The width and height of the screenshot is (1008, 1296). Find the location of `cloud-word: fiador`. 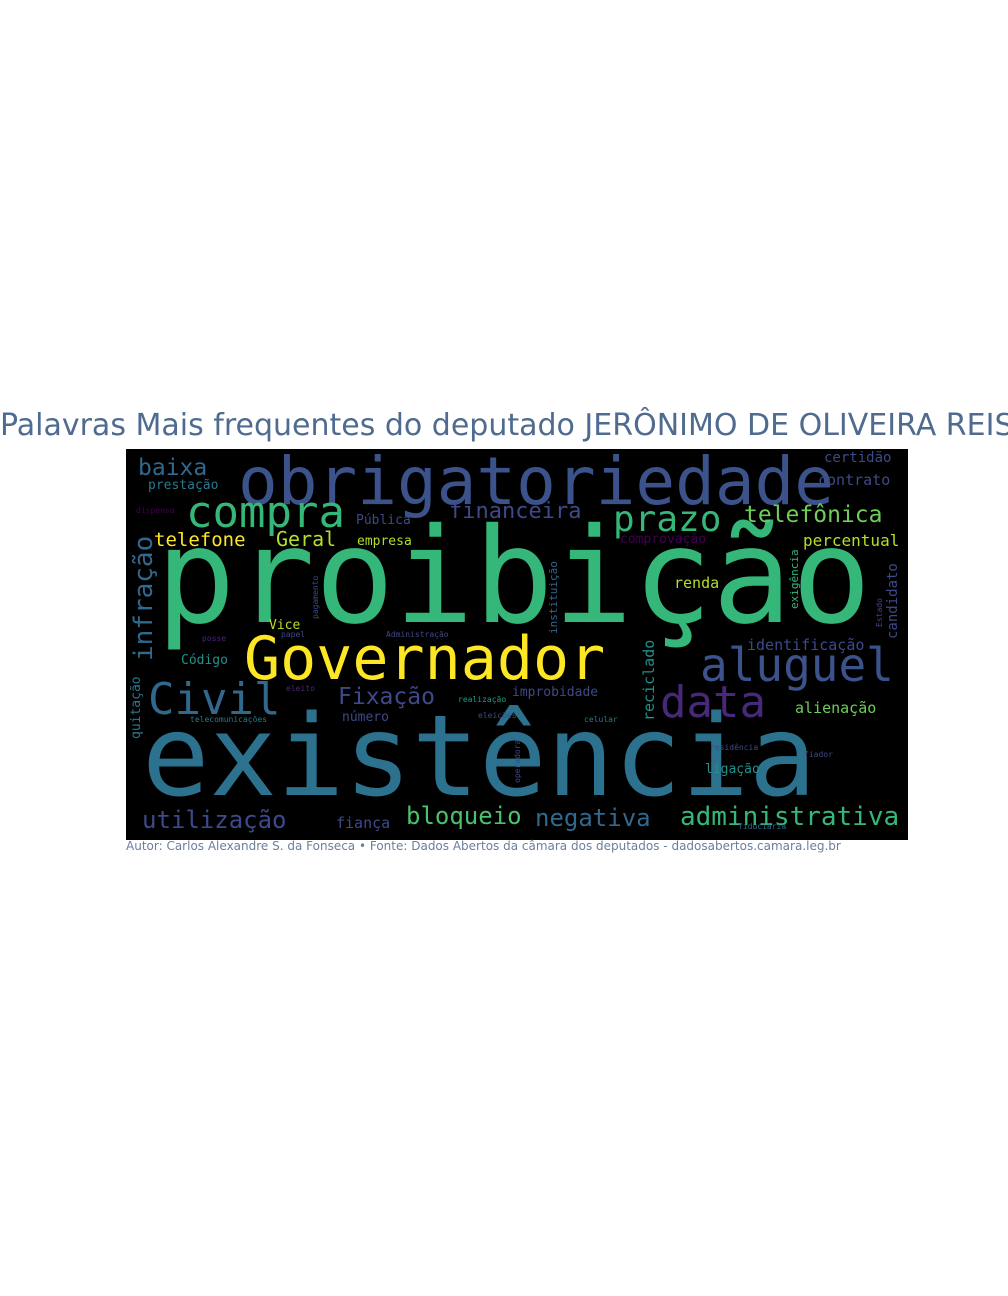

cloud-word: fiador is located at coordinates (818, 754).